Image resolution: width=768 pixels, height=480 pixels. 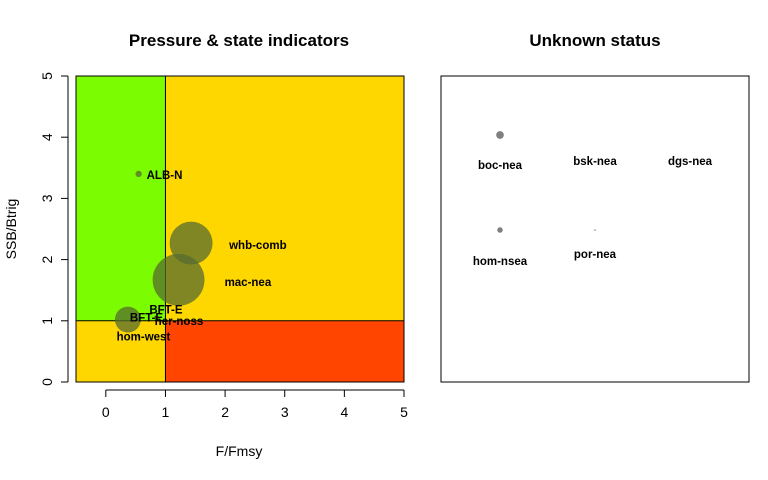 What do you see at coordinates (257, 246) in the screenshot?
I see `stock-label: whb-comb` at bounding box center [257, 246].